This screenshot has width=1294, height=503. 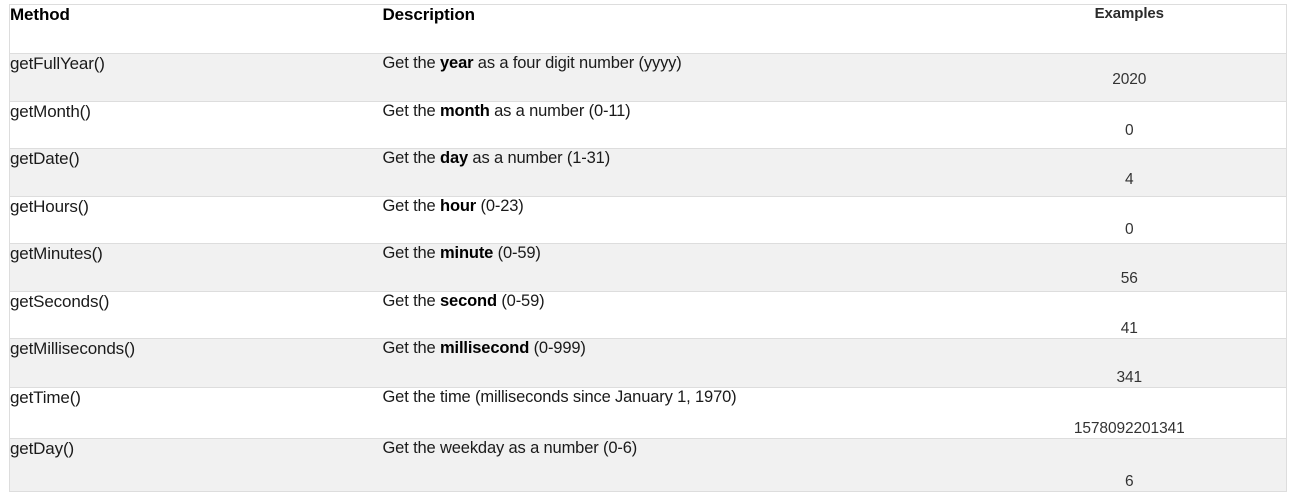 I want to click on cell-example-value: 4, so click(x=1129, y=172).